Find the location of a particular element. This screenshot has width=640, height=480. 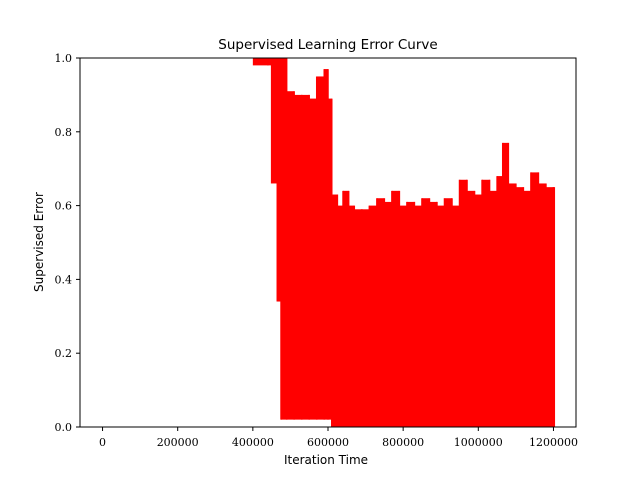

x-tick-label: 600000 is located at coordinates (328, 442).